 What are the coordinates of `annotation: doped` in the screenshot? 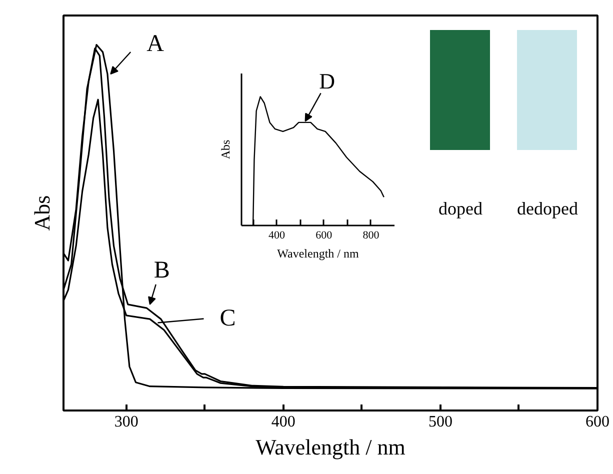 It's located at (460, 208).